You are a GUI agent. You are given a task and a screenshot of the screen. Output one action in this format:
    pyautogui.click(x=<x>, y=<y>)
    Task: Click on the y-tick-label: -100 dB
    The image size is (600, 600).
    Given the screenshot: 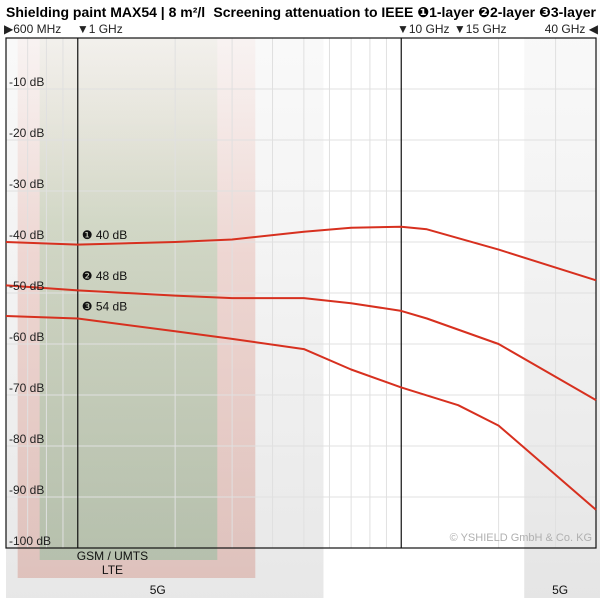 What is the action you would take?
    pyautogui.click(x=30, y=541)
    